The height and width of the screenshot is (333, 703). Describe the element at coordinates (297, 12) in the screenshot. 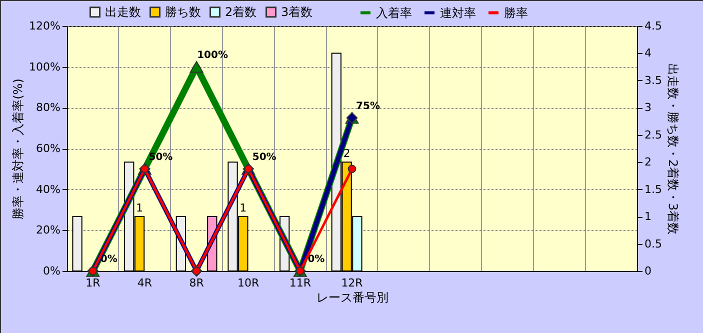

I see `legend-label: 3着数` at that location.